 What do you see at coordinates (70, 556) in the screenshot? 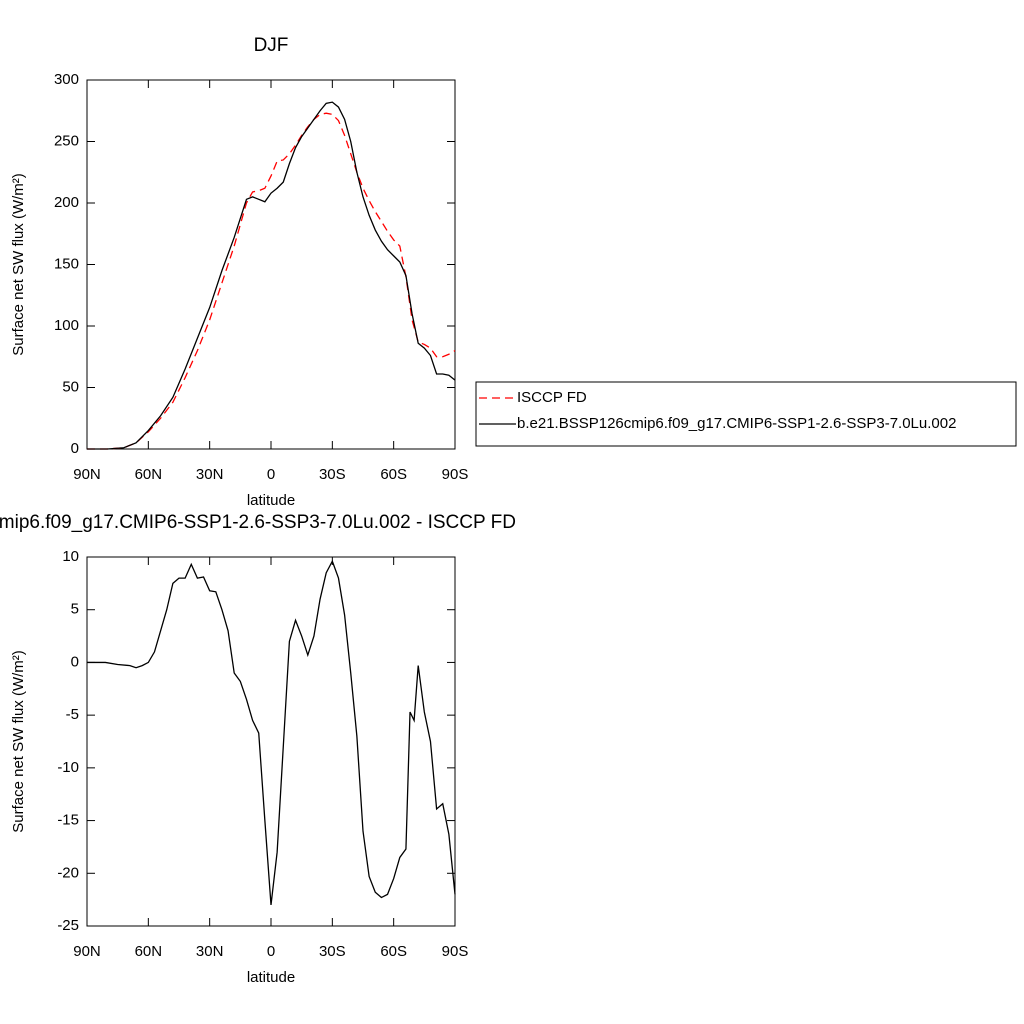
I see `y-tick-label: 10` at bounding box center [70, 556].